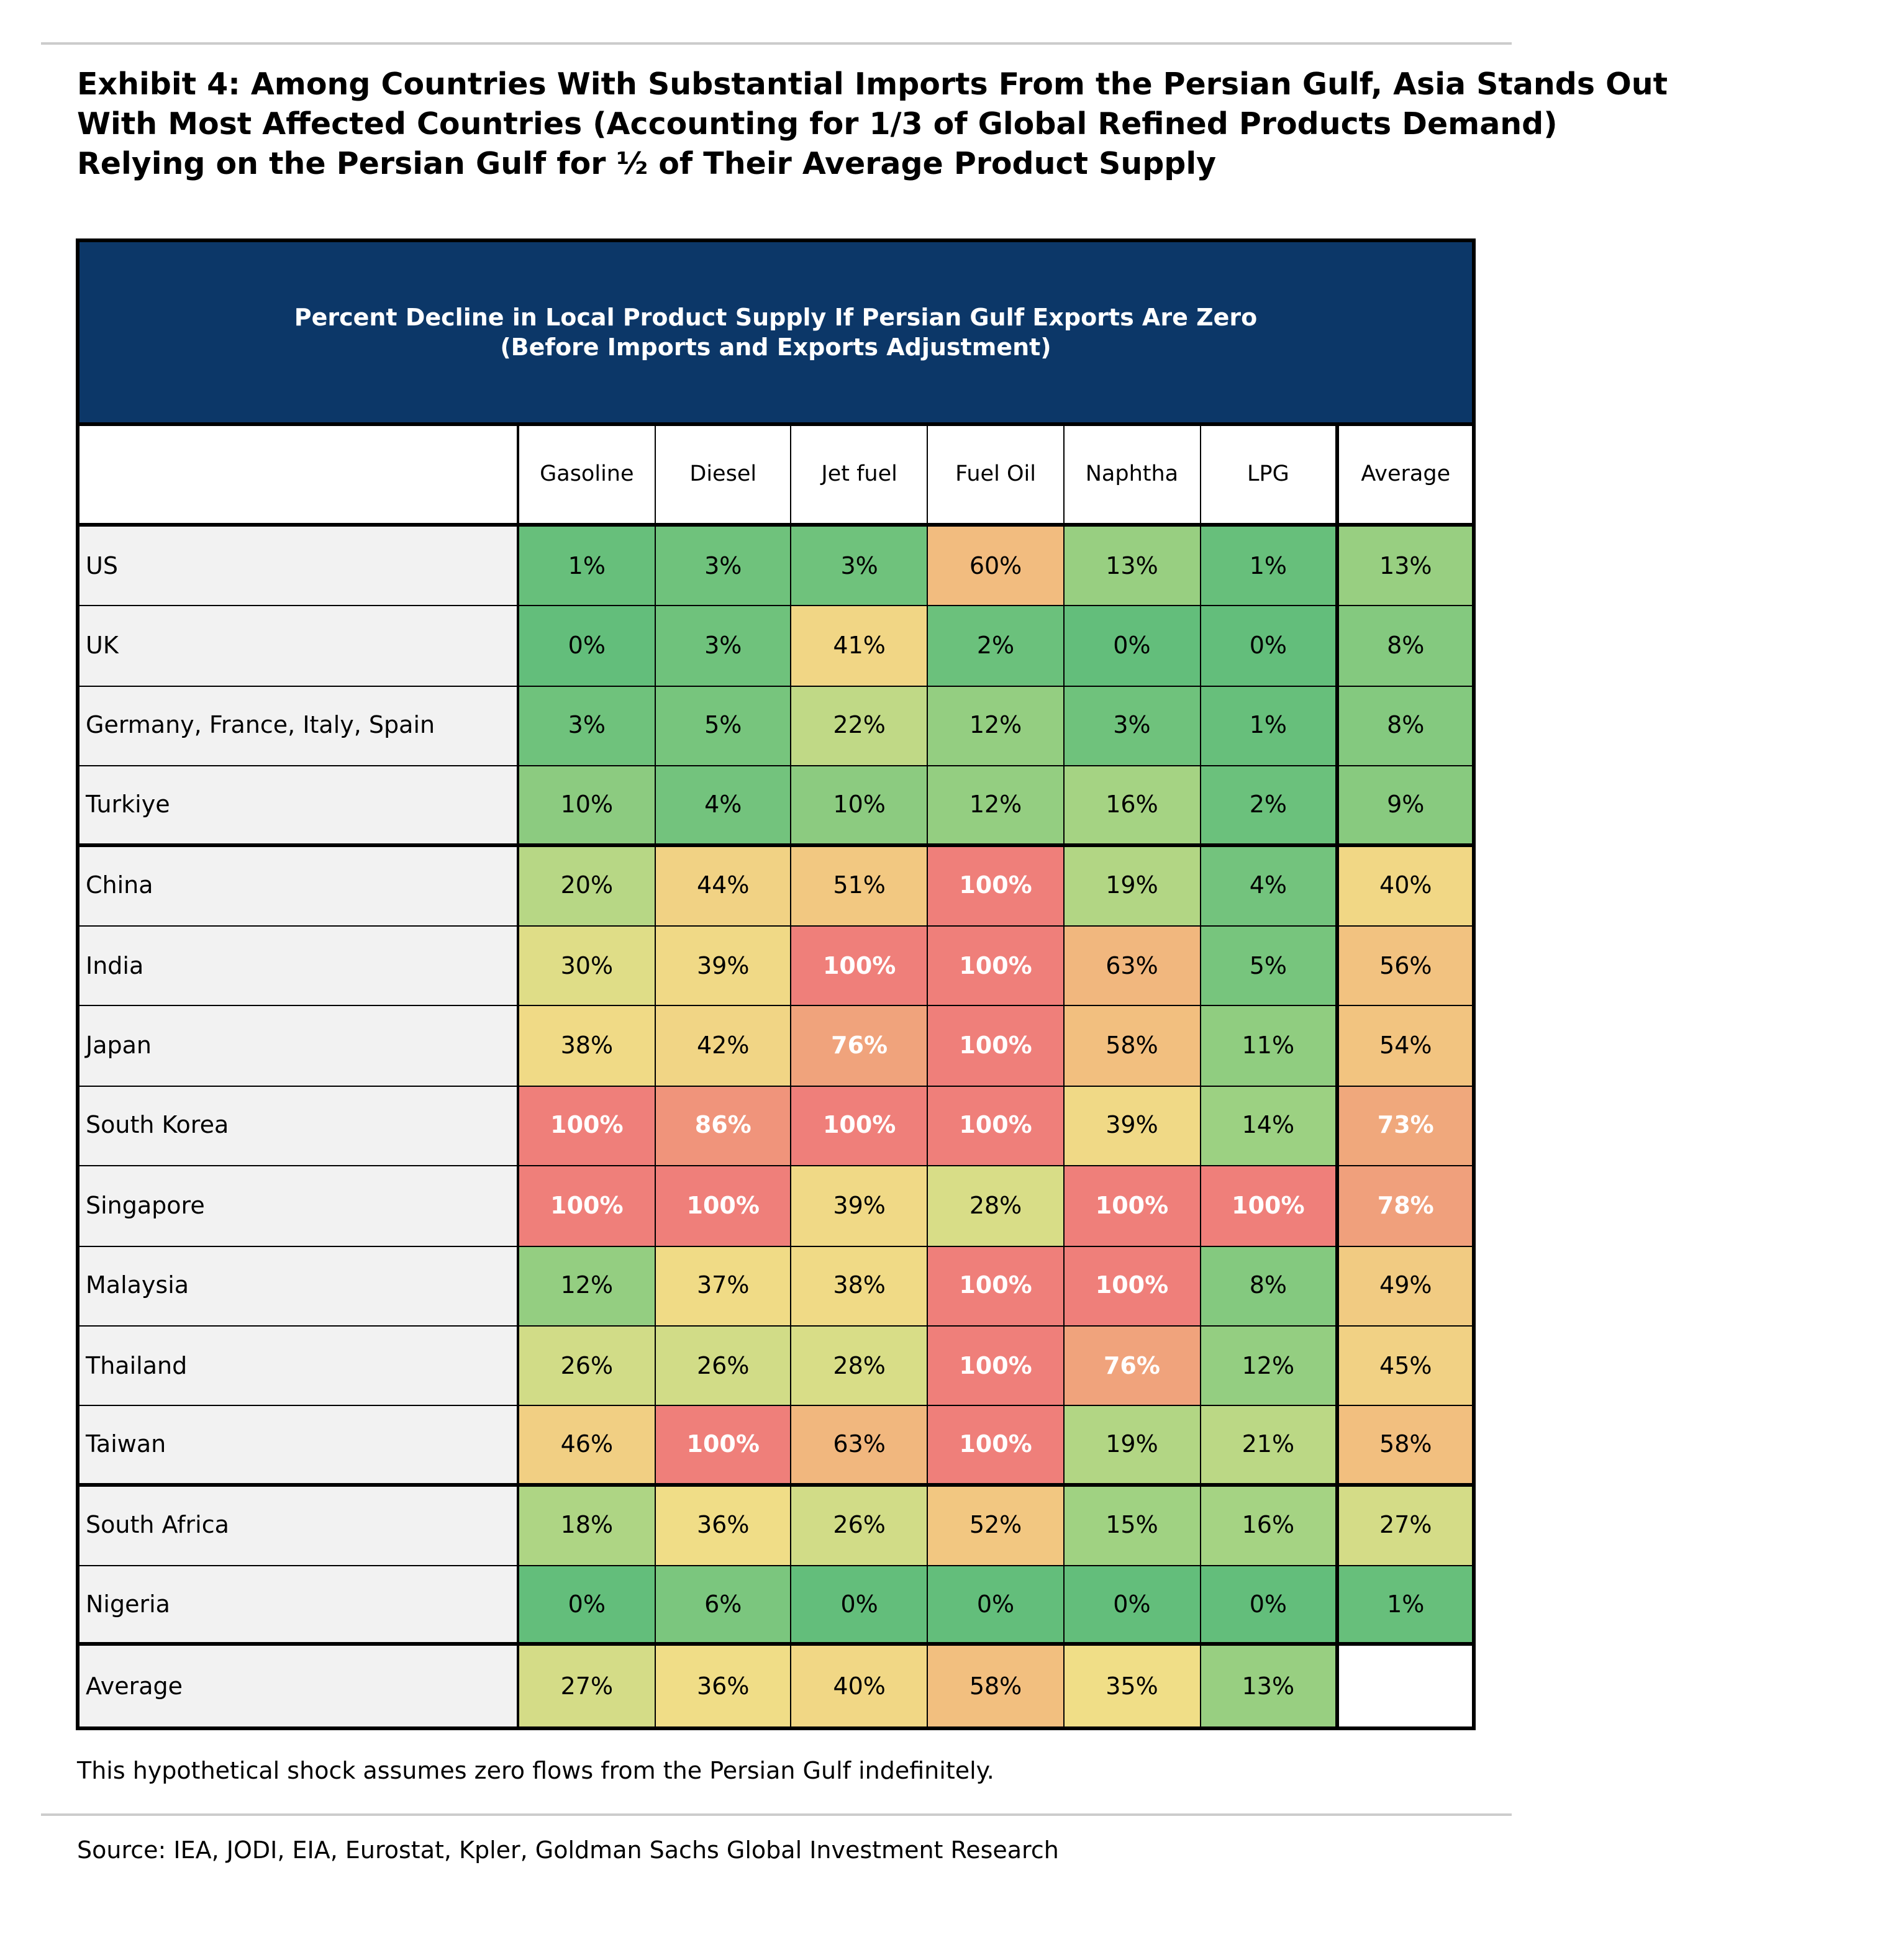  What do you see at coordinates (1404, 474) in the screenshot?
I see `column-header: Average` at bounding box center [1404, 474].